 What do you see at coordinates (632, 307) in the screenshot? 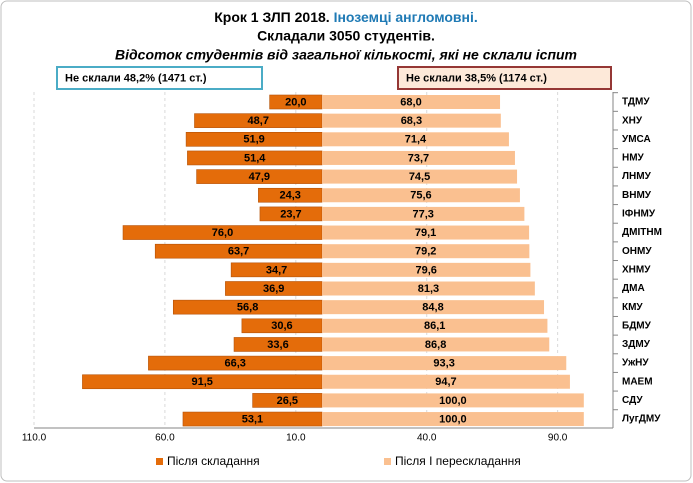
I see `y-tick-label: КМУ` at bounding box center [632, 307].